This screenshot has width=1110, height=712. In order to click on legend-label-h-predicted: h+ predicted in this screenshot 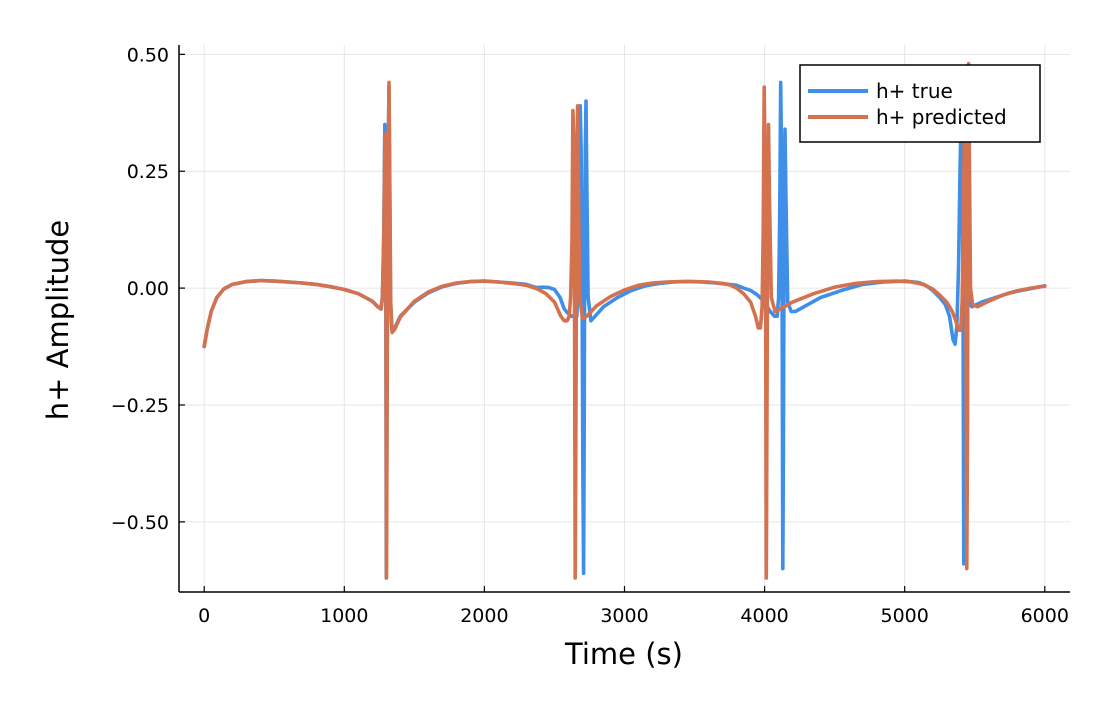, I will do `click(941, 117)`.